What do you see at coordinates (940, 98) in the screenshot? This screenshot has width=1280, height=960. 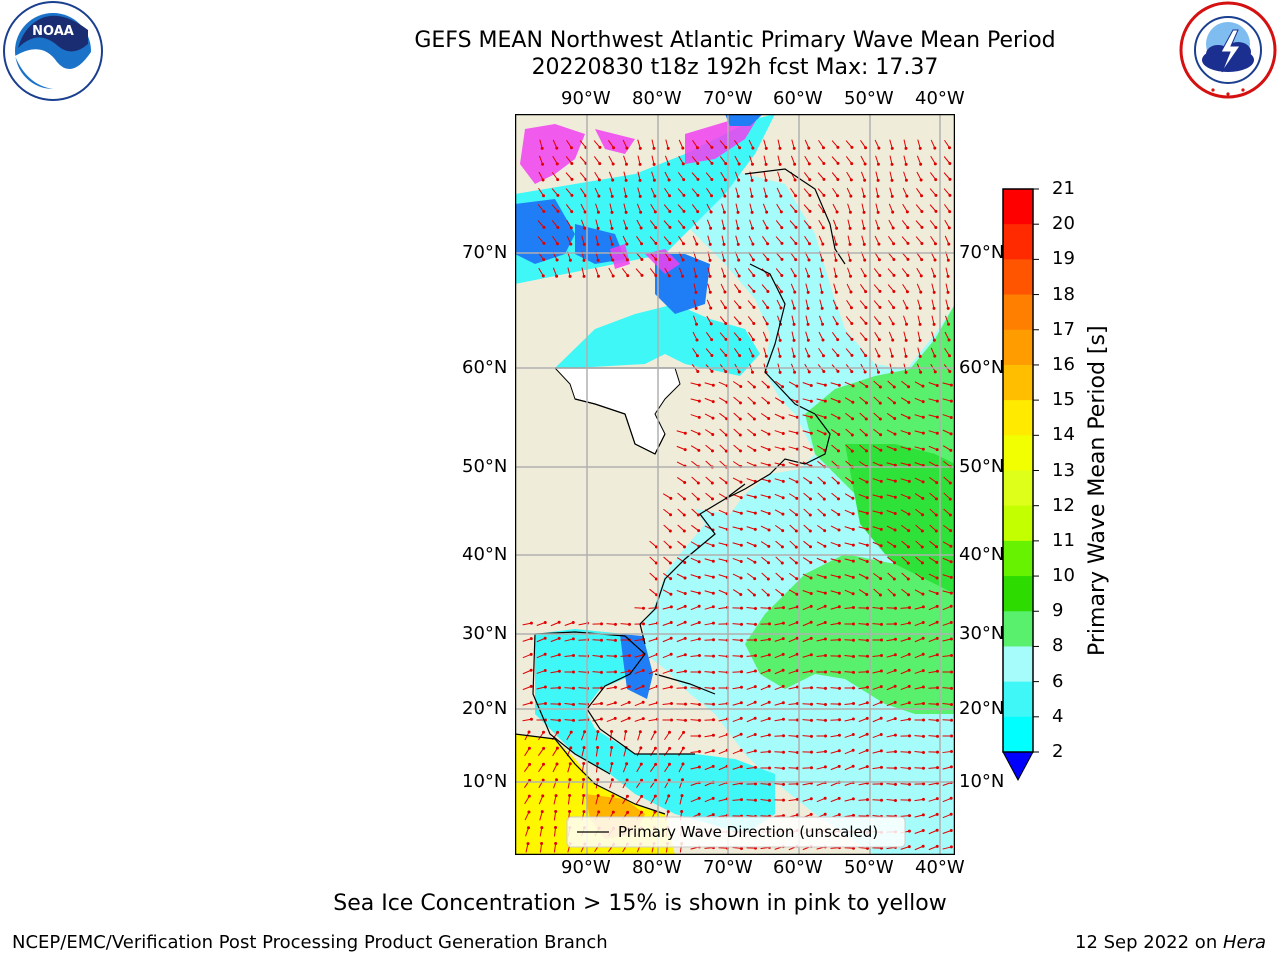 I see `lon-label-top: 40°W` at bounding box center [940, 98].